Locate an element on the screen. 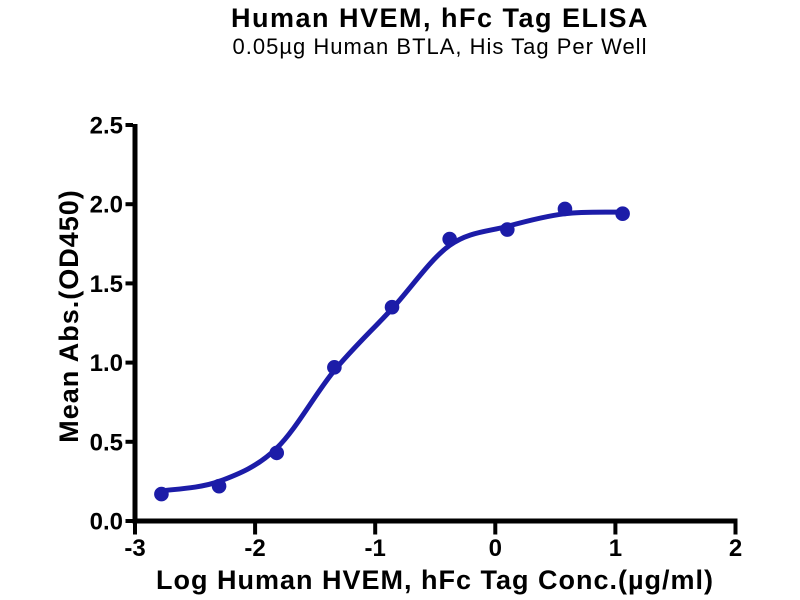  x-tick-label: 1 is located at coordinates (615, 548).